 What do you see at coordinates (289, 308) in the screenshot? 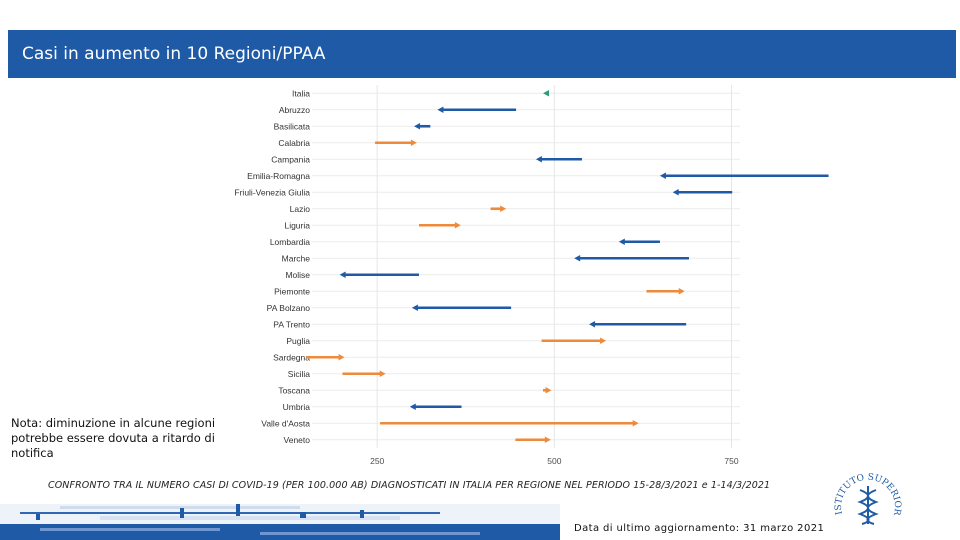
I see `y-tick-label: PA Bolzano` at bounding box center [289, 308].